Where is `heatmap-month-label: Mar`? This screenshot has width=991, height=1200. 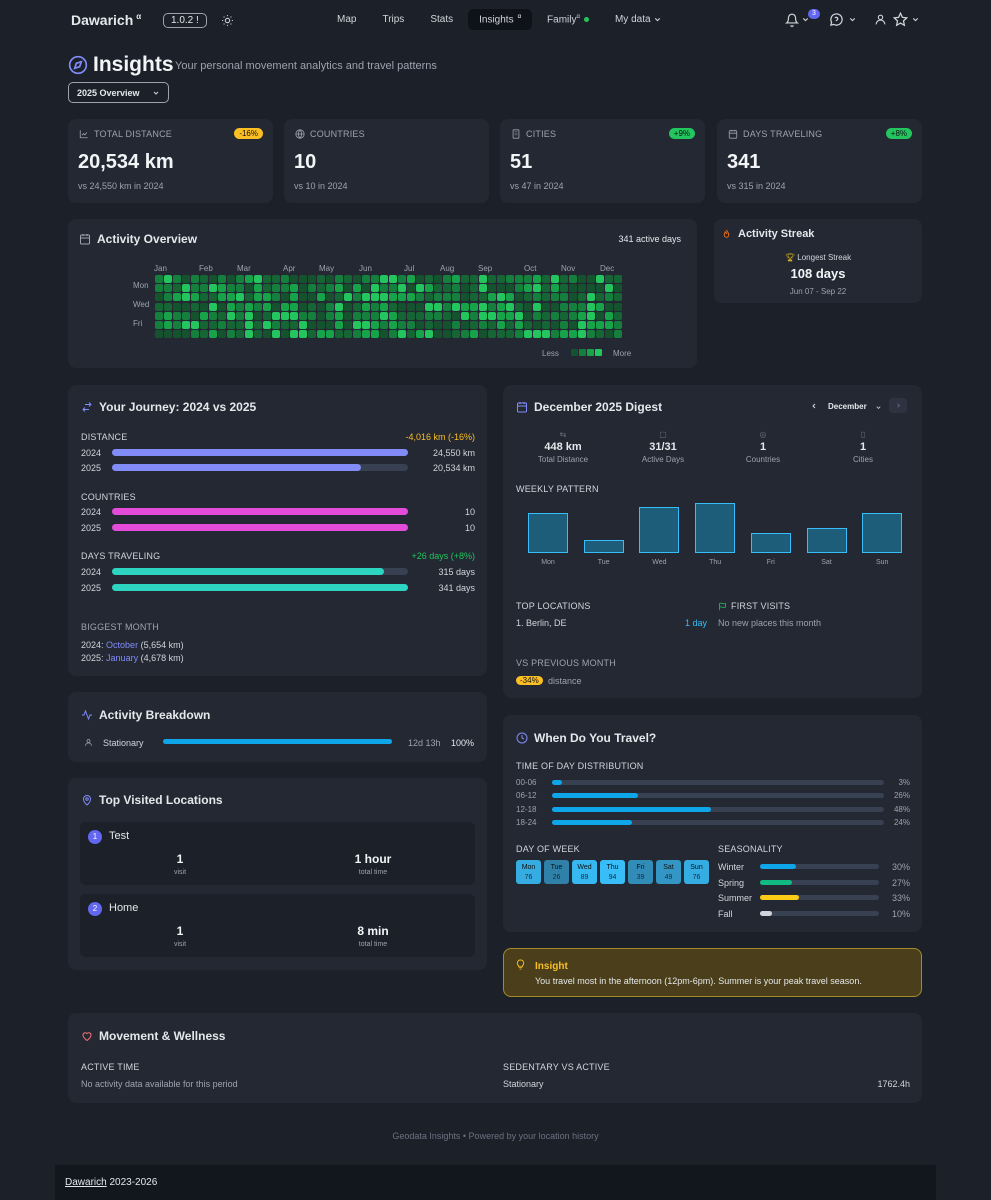 heatmap-month-label: Mar is located at coordinates (244, 268).